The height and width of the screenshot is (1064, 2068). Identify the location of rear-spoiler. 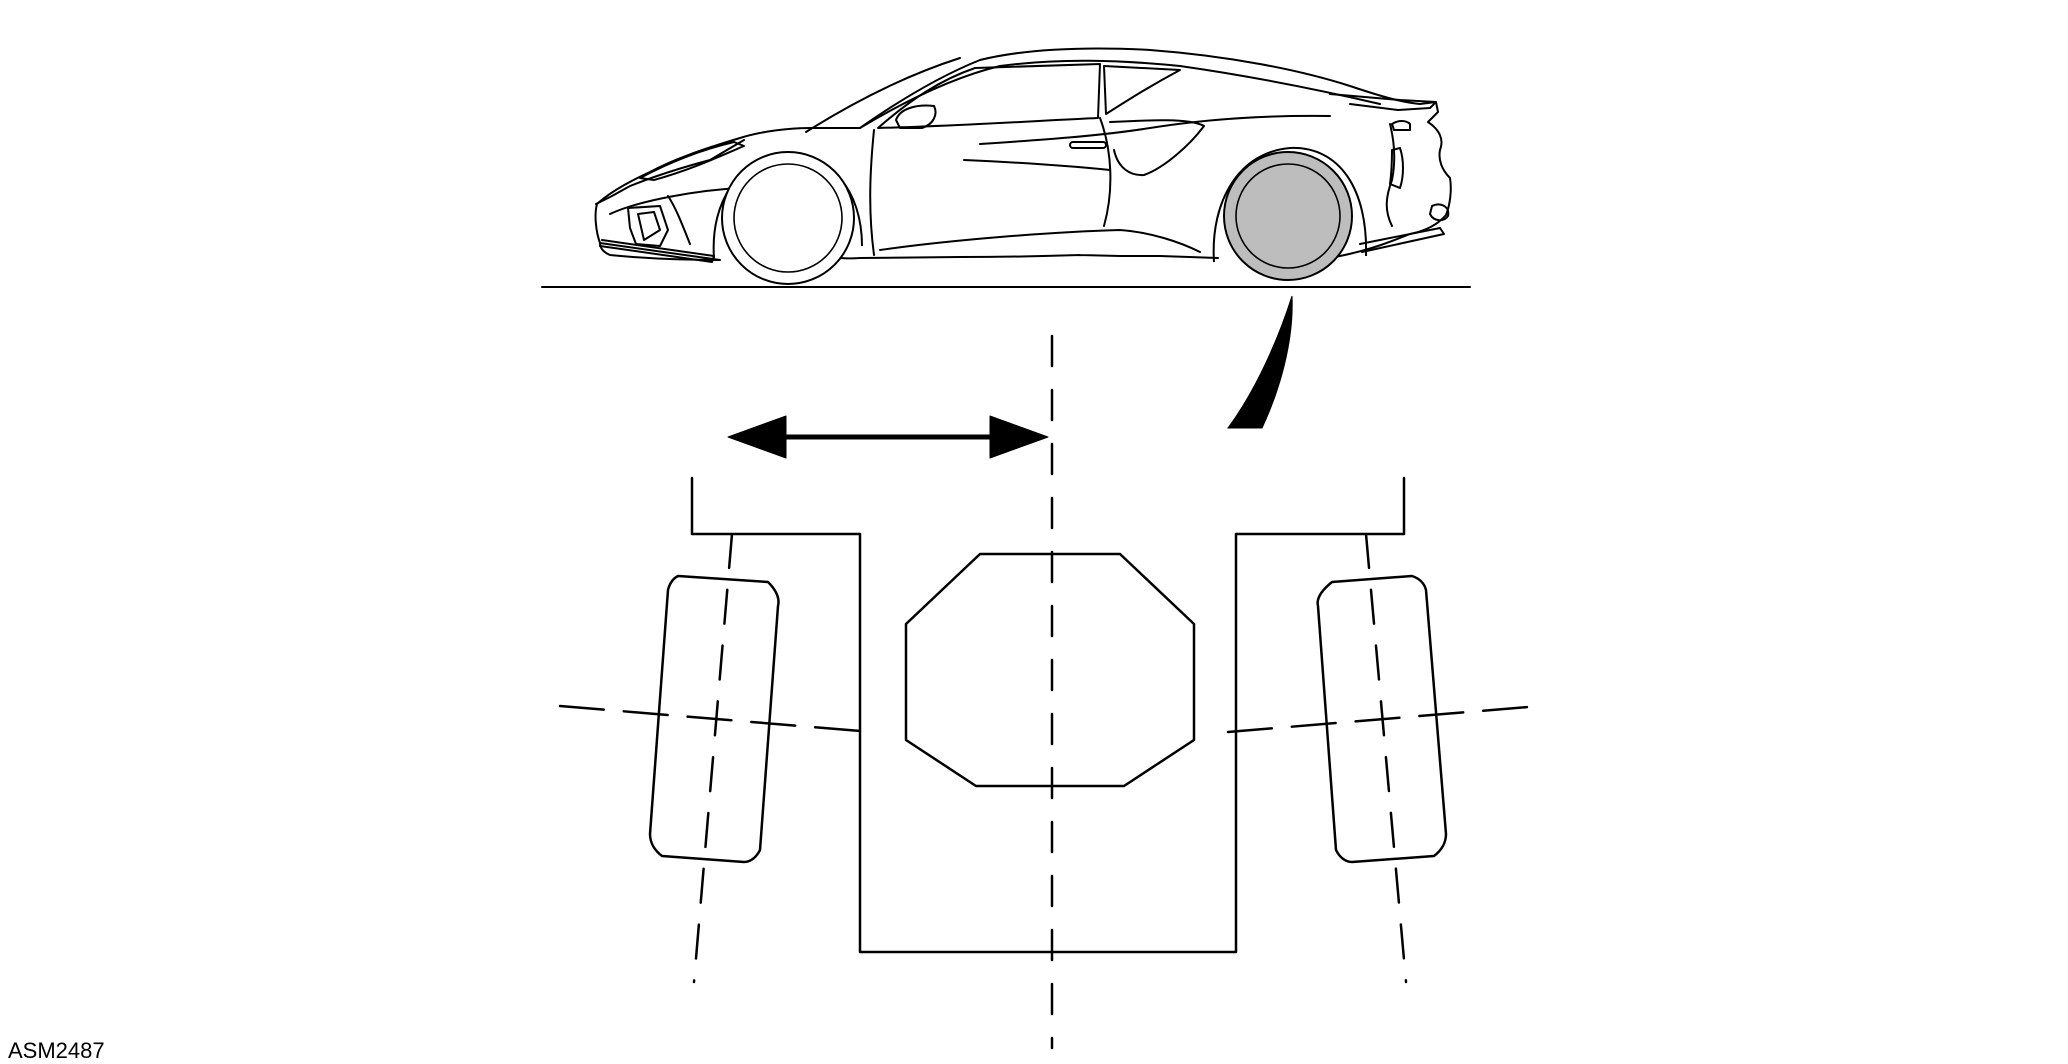
(1383, 102).